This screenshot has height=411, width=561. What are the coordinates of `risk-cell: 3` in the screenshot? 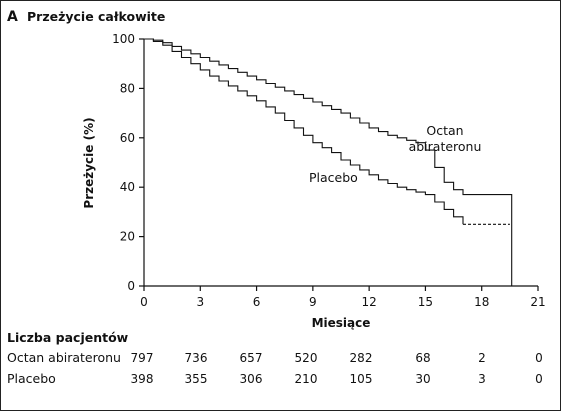 It's located at (482, 379).